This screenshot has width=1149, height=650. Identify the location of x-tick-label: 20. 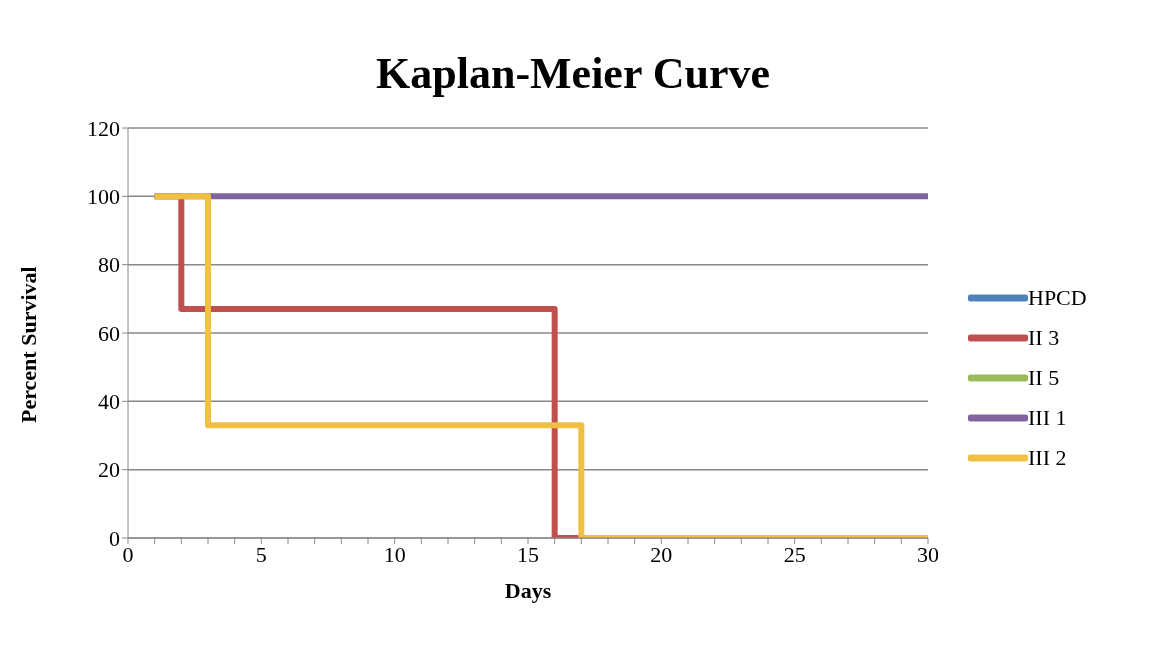
(661, 554).